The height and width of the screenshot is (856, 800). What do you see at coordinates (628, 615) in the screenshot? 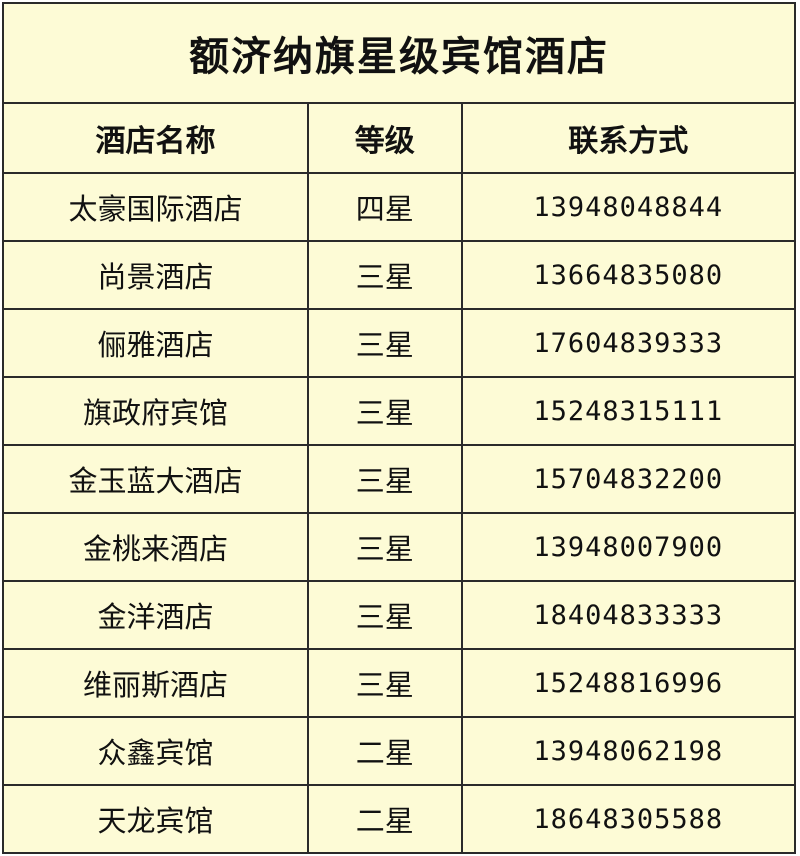
I see `hotel-phone: 18404833333` at bounding box center [628, 615].